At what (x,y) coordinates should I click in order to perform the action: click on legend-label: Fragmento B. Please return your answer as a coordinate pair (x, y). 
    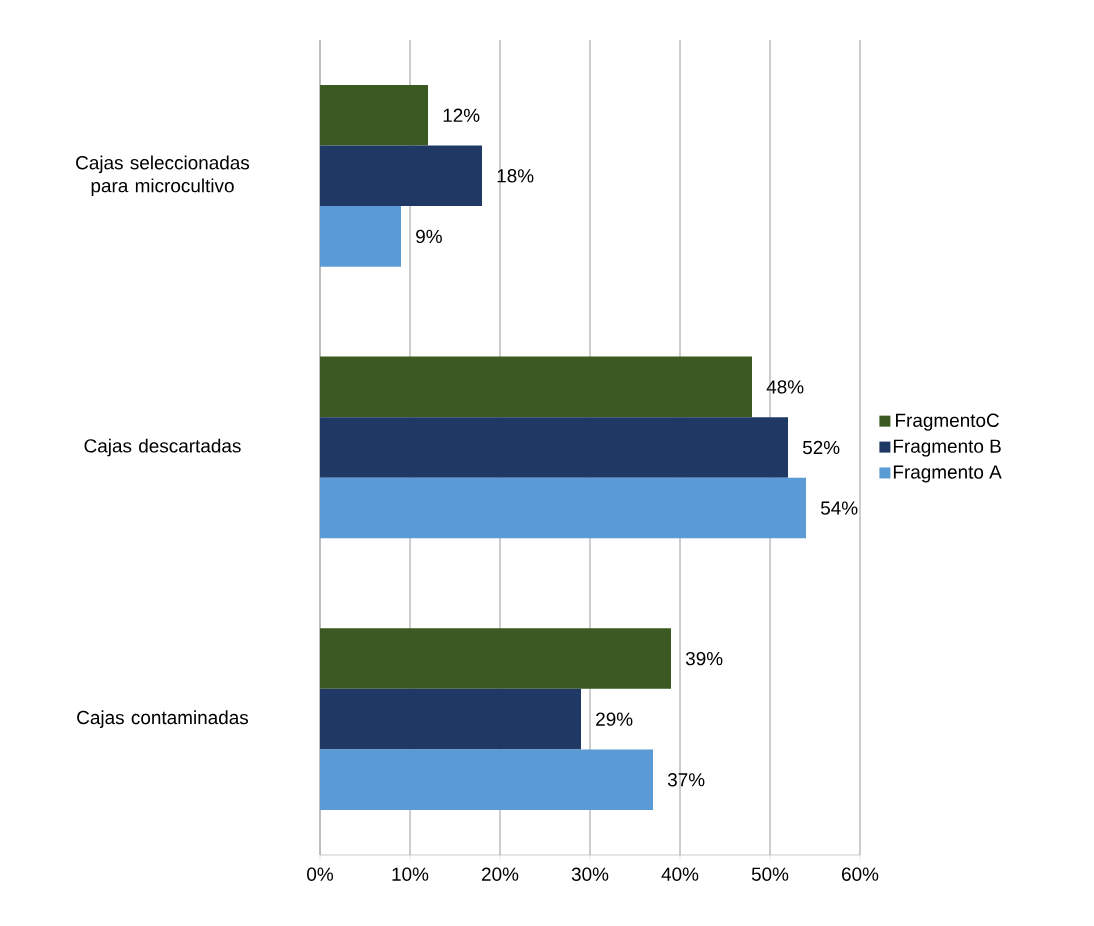
    Looking at the image, I should click on (947, 448).